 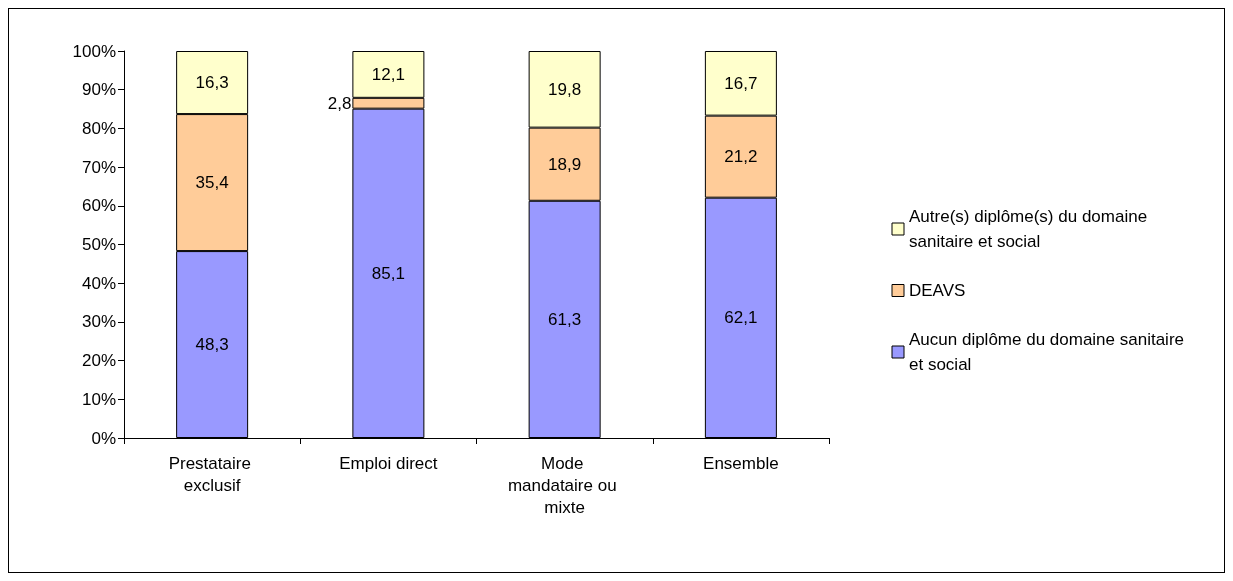 I want to click on y-tick-label: 70%, so click(x=98, y=167).